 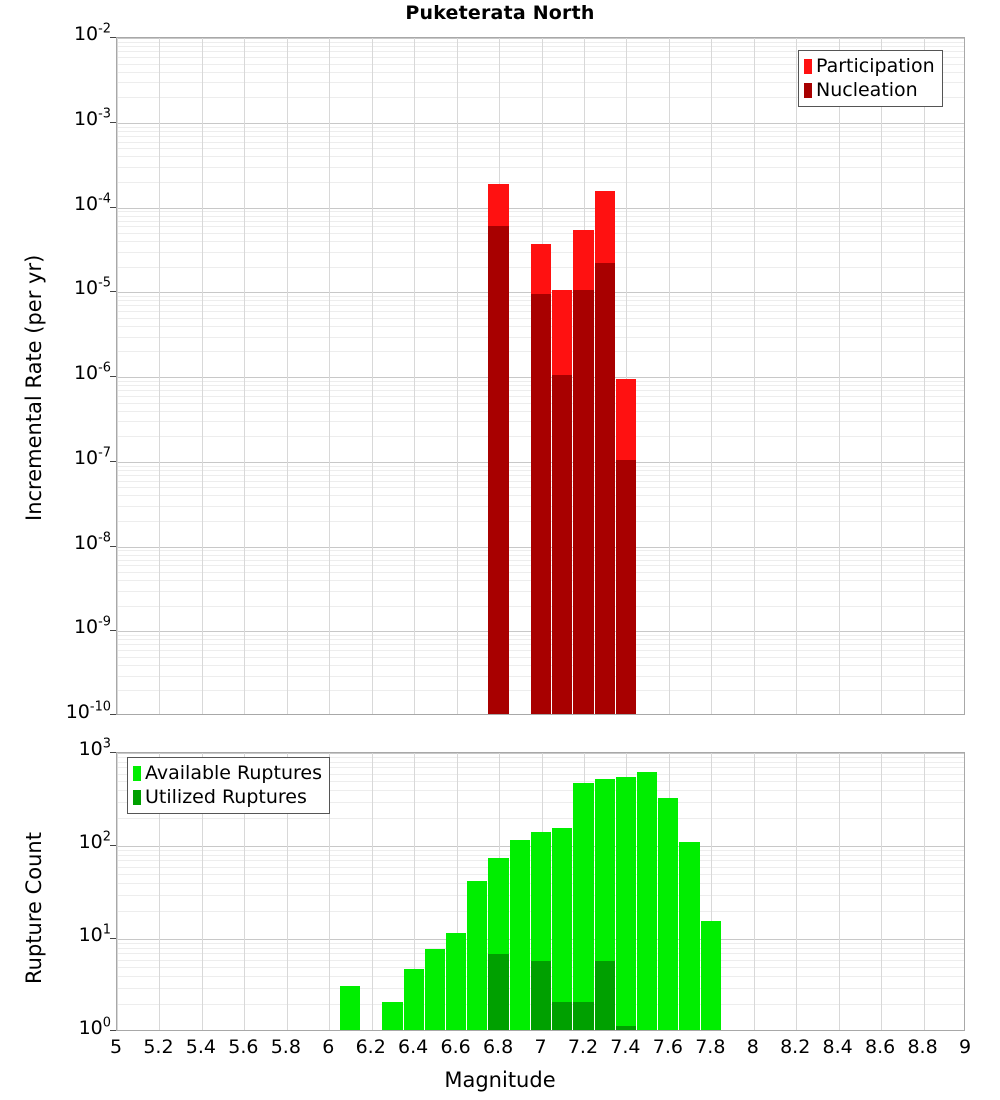 I want to click on x-tick-label: 5.6, so click(x=243, y=1047).